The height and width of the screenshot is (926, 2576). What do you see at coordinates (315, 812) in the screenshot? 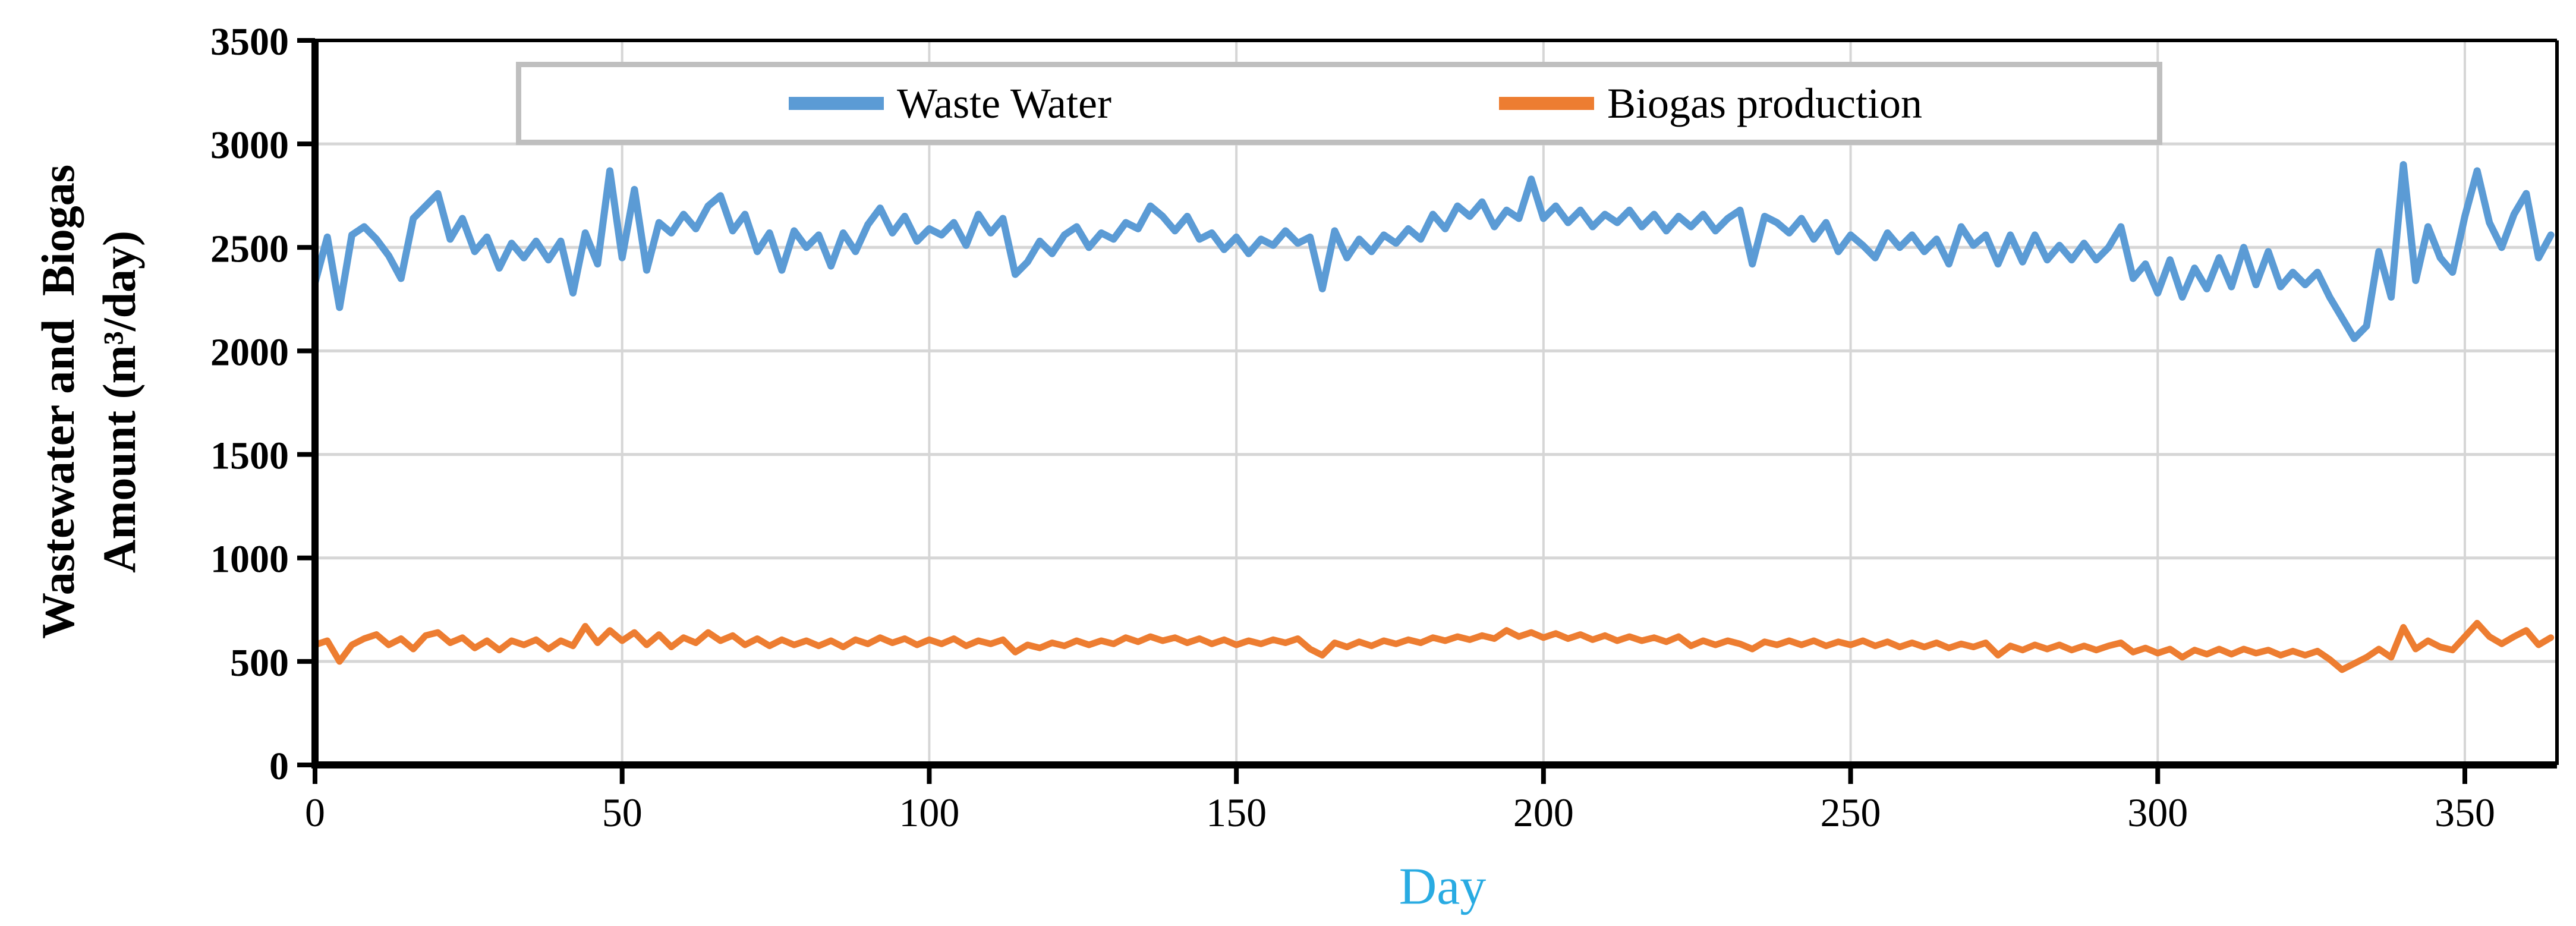
I see `x-tick-label: 0` at bounding box center [315, 812].